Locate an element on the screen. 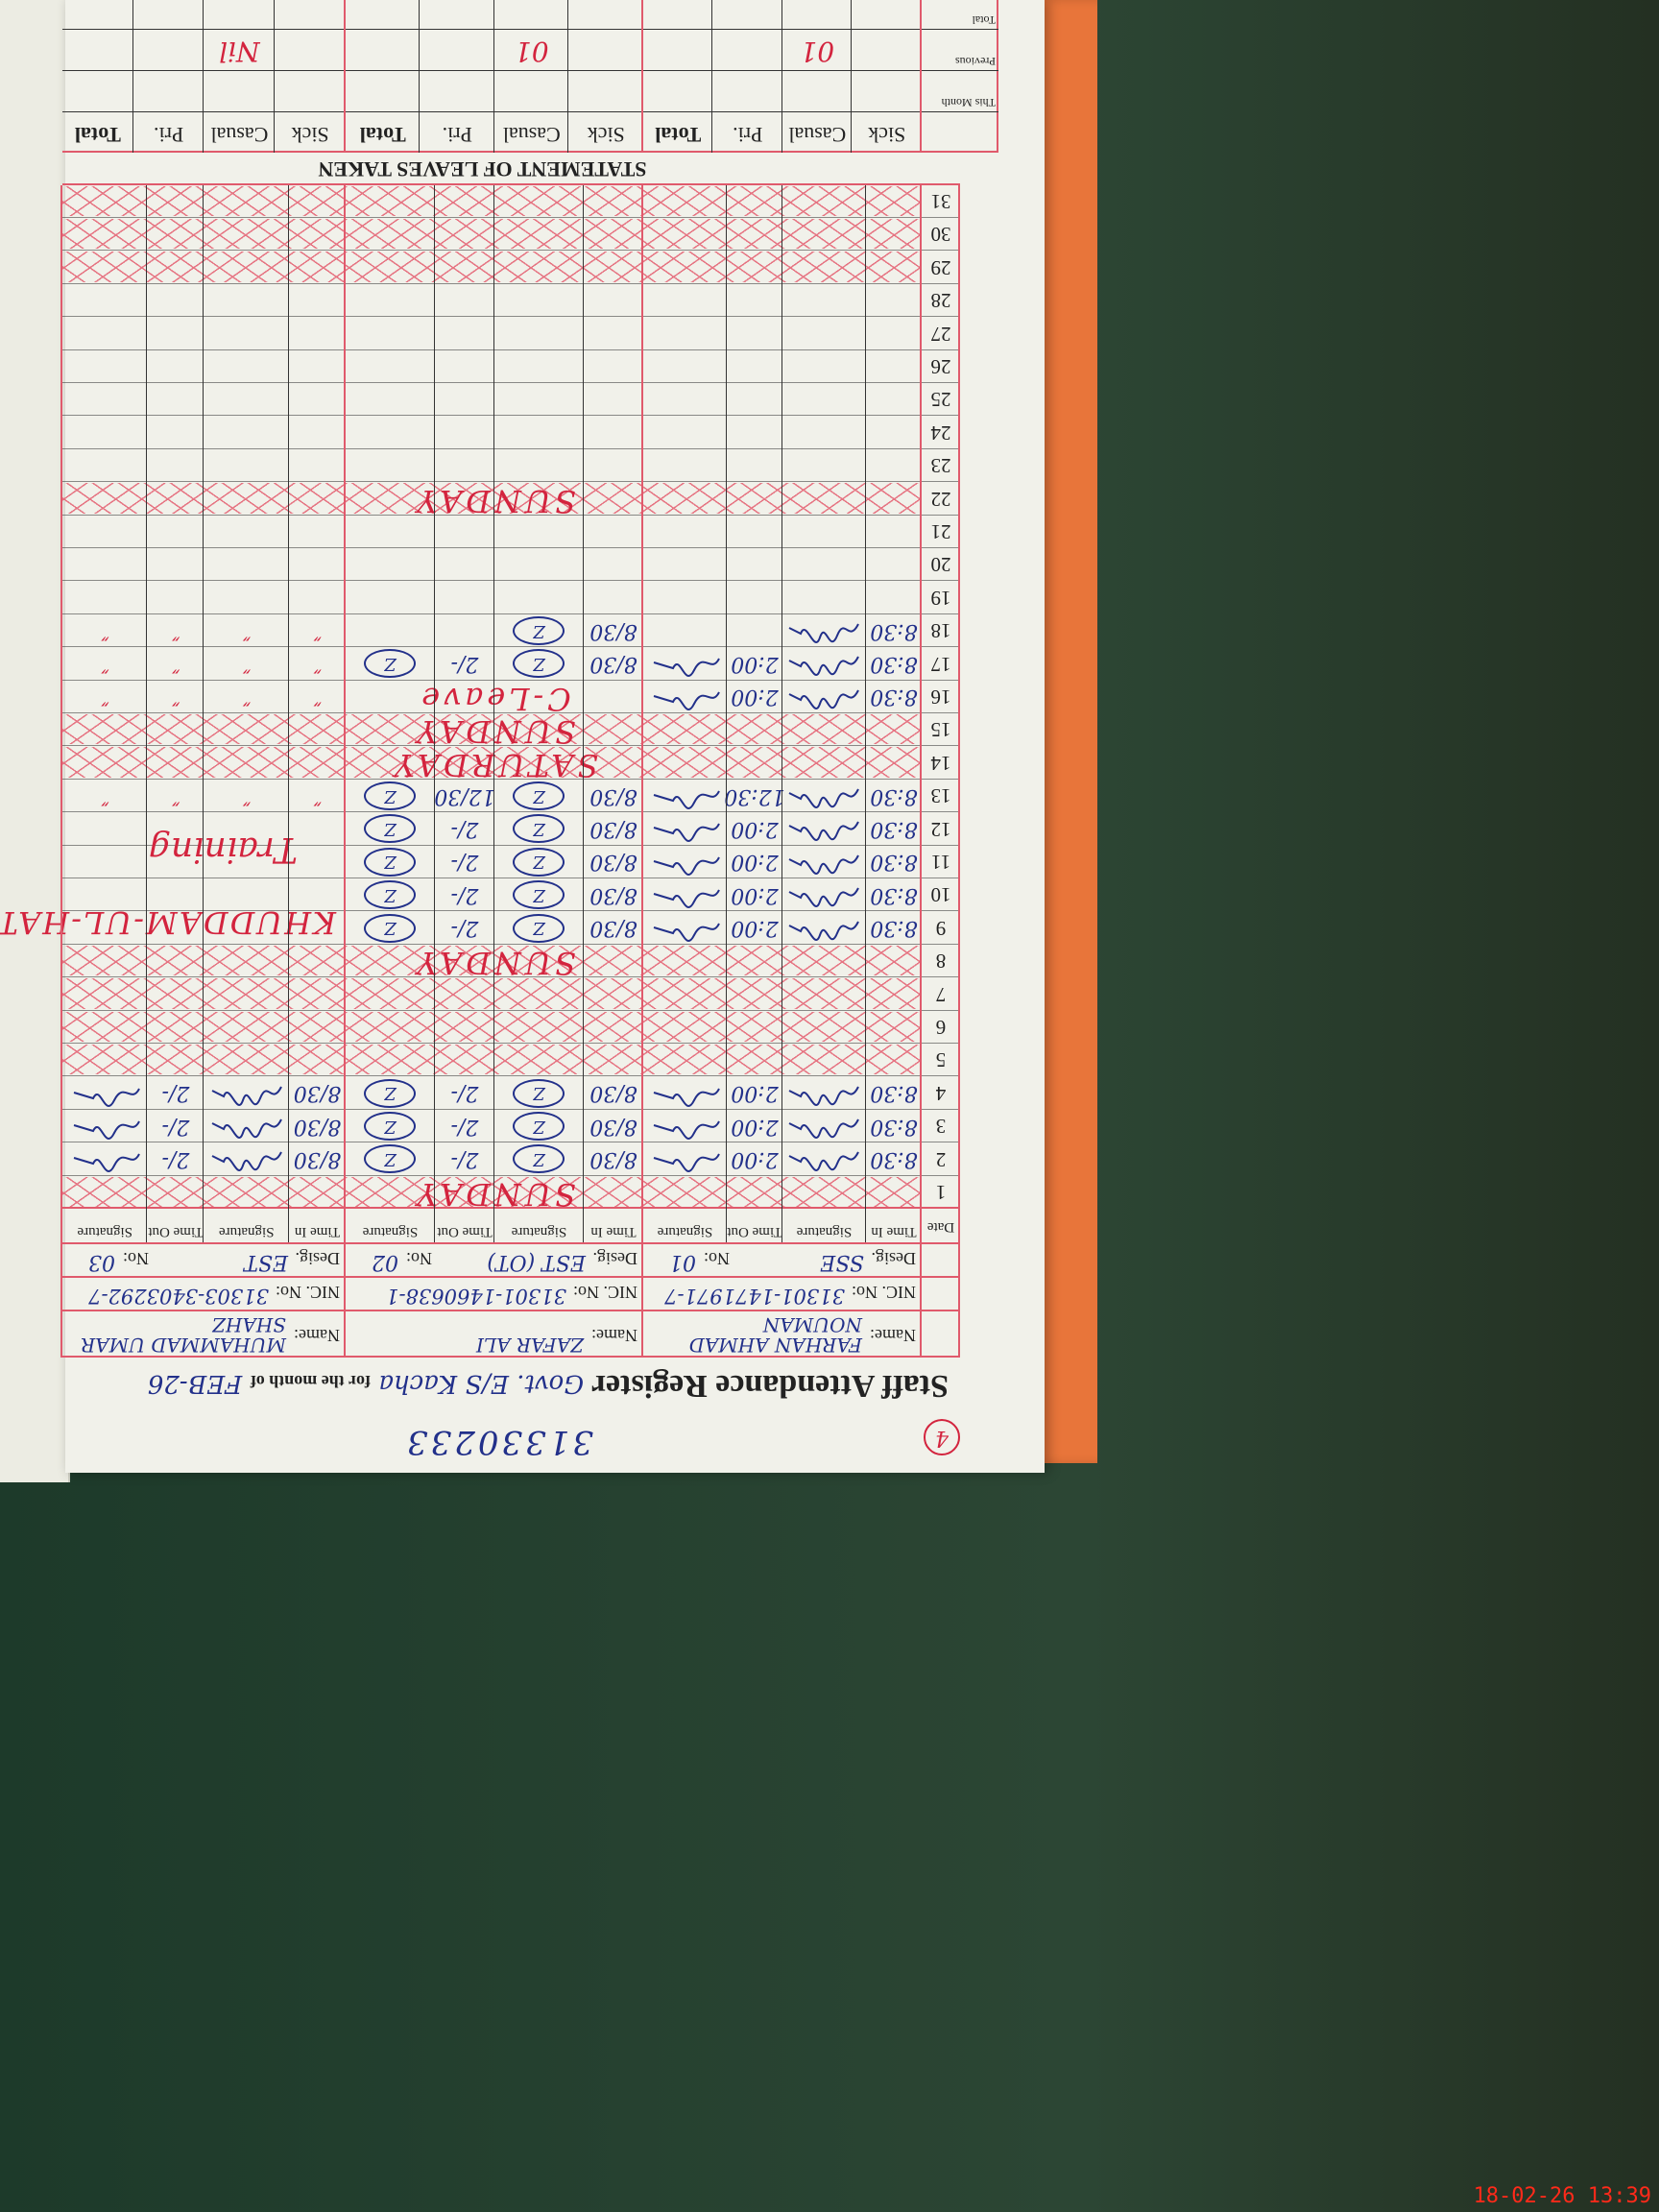 This screenshot has width=1659, height=2212. previous-casual-leaves: Nil is located at coordinates (239, 51).